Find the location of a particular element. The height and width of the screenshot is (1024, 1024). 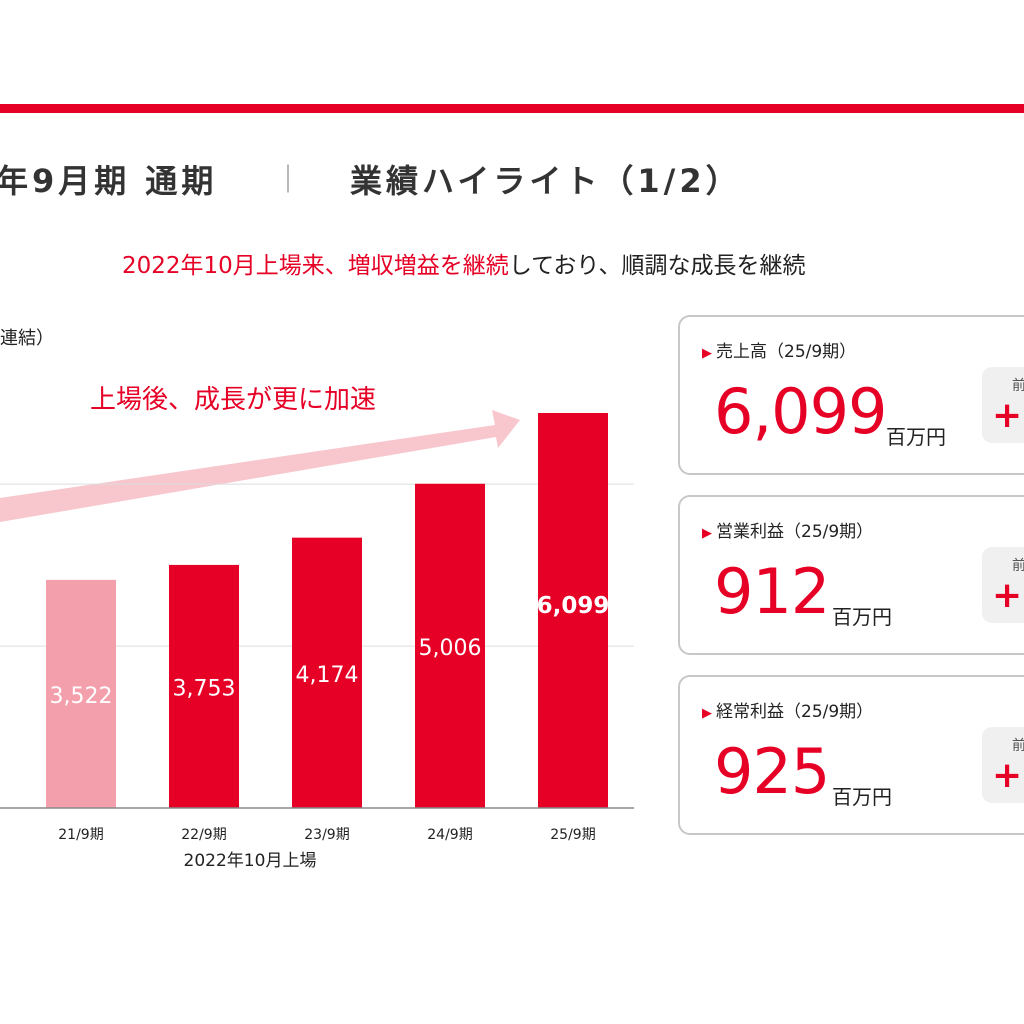

kpi-value: 912 is located at coordinates (772, 591).